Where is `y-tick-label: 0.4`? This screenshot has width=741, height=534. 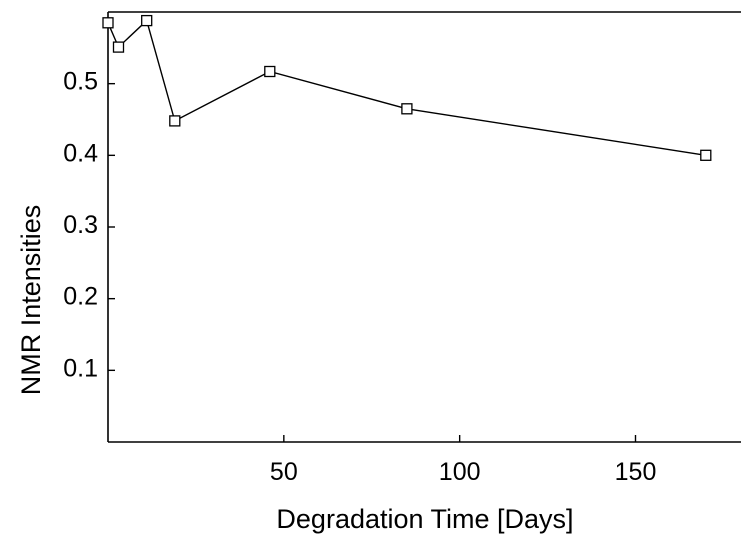 y-tick-label: 0.4 is located at coordinates (80, 153).